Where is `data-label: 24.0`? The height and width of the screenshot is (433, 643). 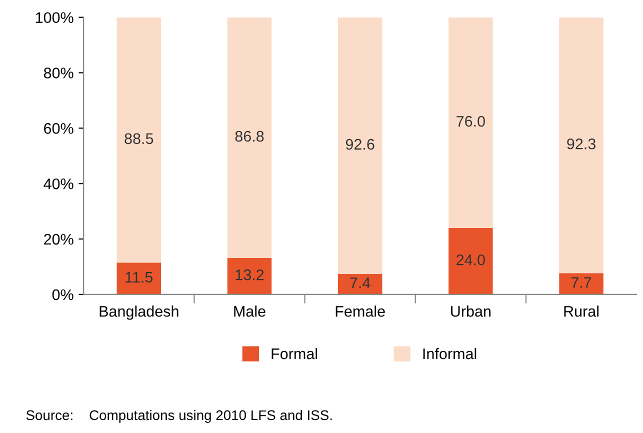 data-label: 24.0 is located at coordinates (470, 260).